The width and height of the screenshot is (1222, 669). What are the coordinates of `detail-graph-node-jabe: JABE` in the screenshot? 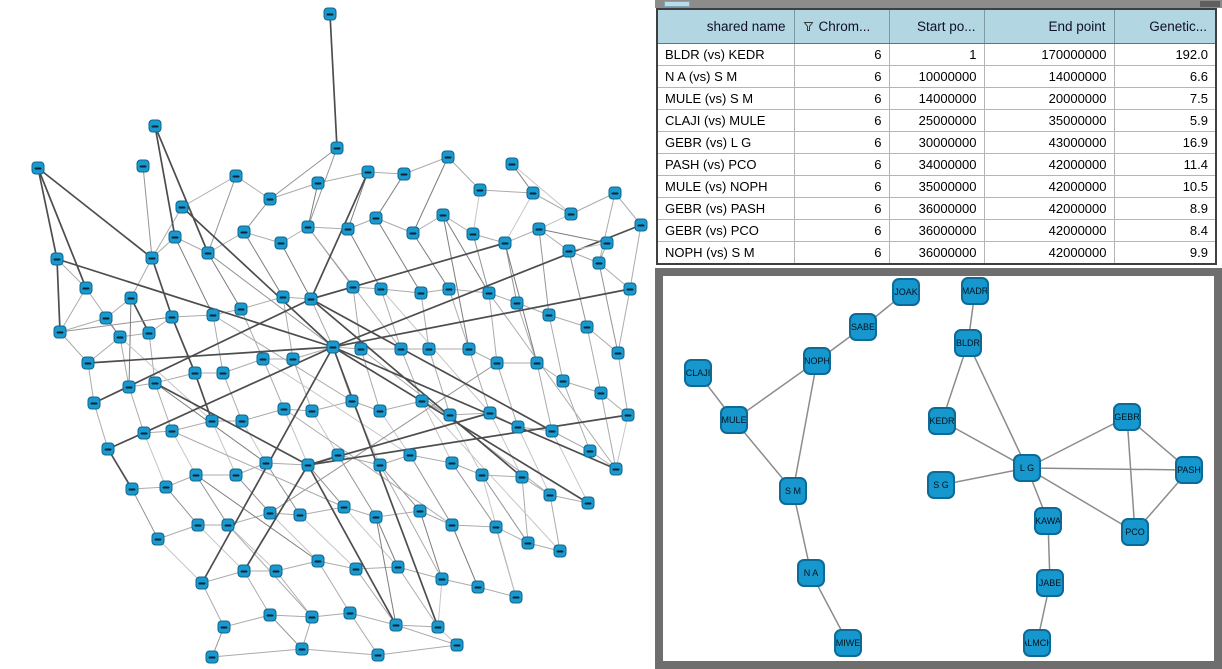 It's located at (1050, 583).